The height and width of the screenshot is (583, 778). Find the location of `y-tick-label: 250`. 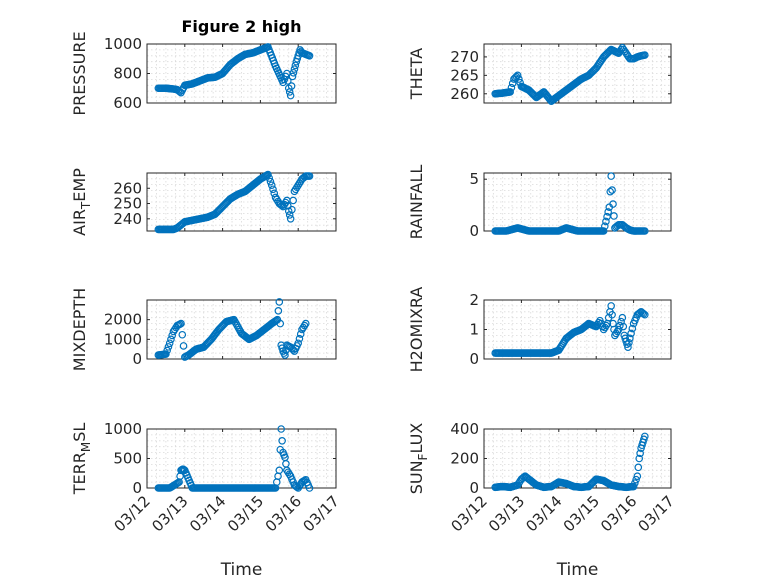

y-tick-label: 250 is located at coordinates (127, 204).